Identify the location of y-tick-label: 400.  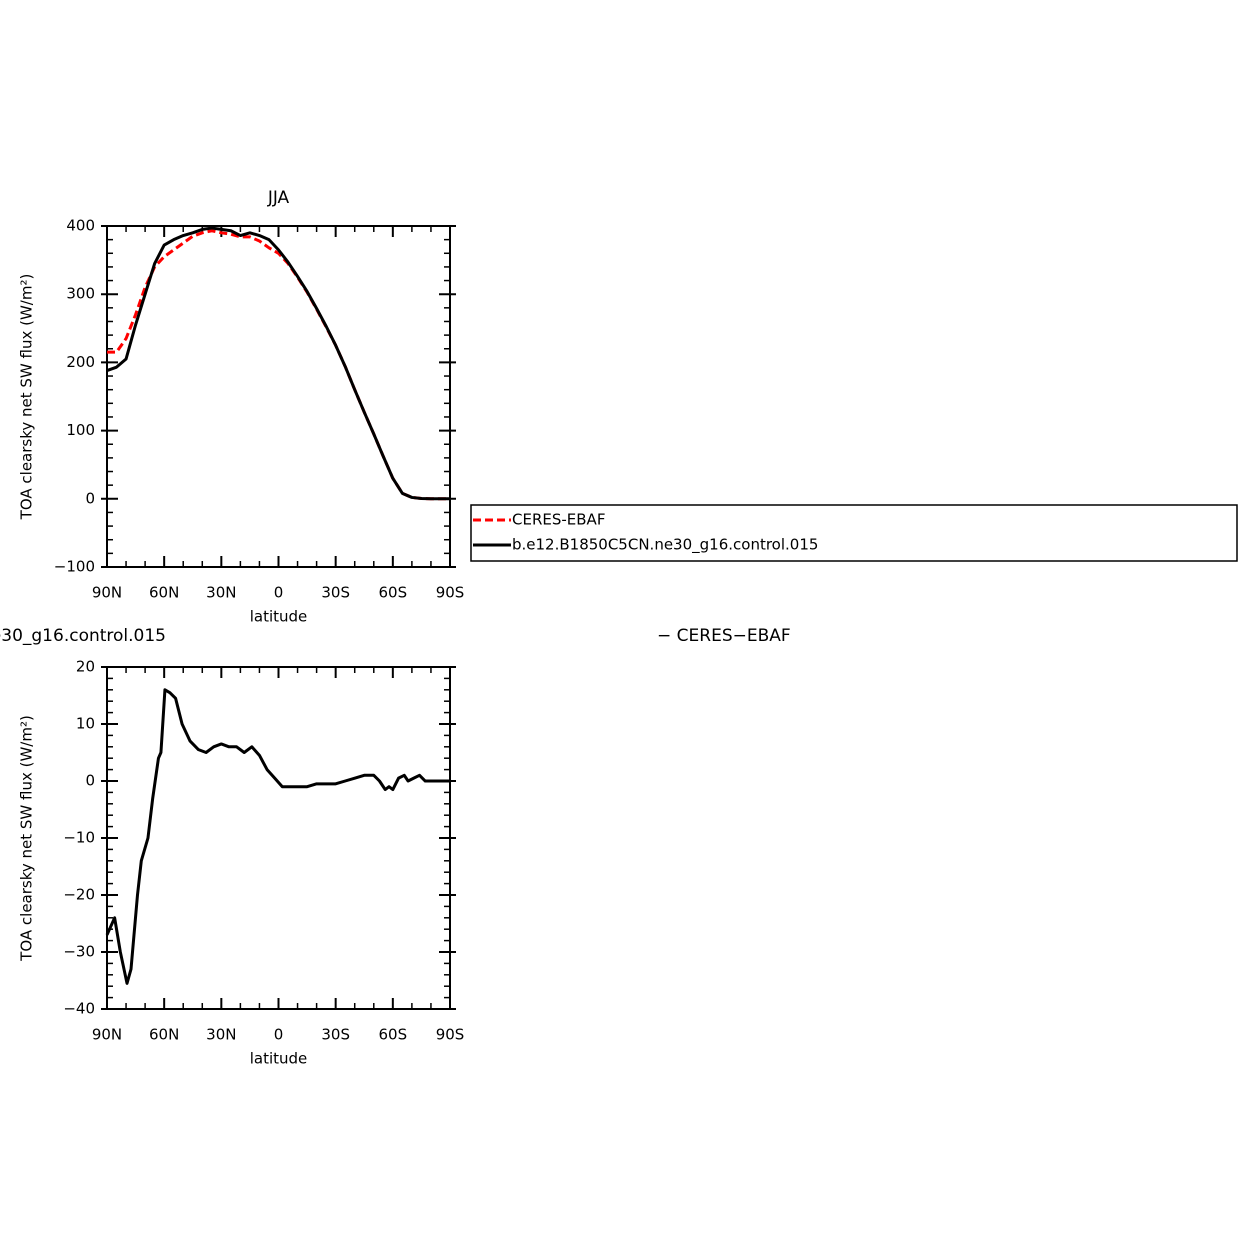
(80, 226).